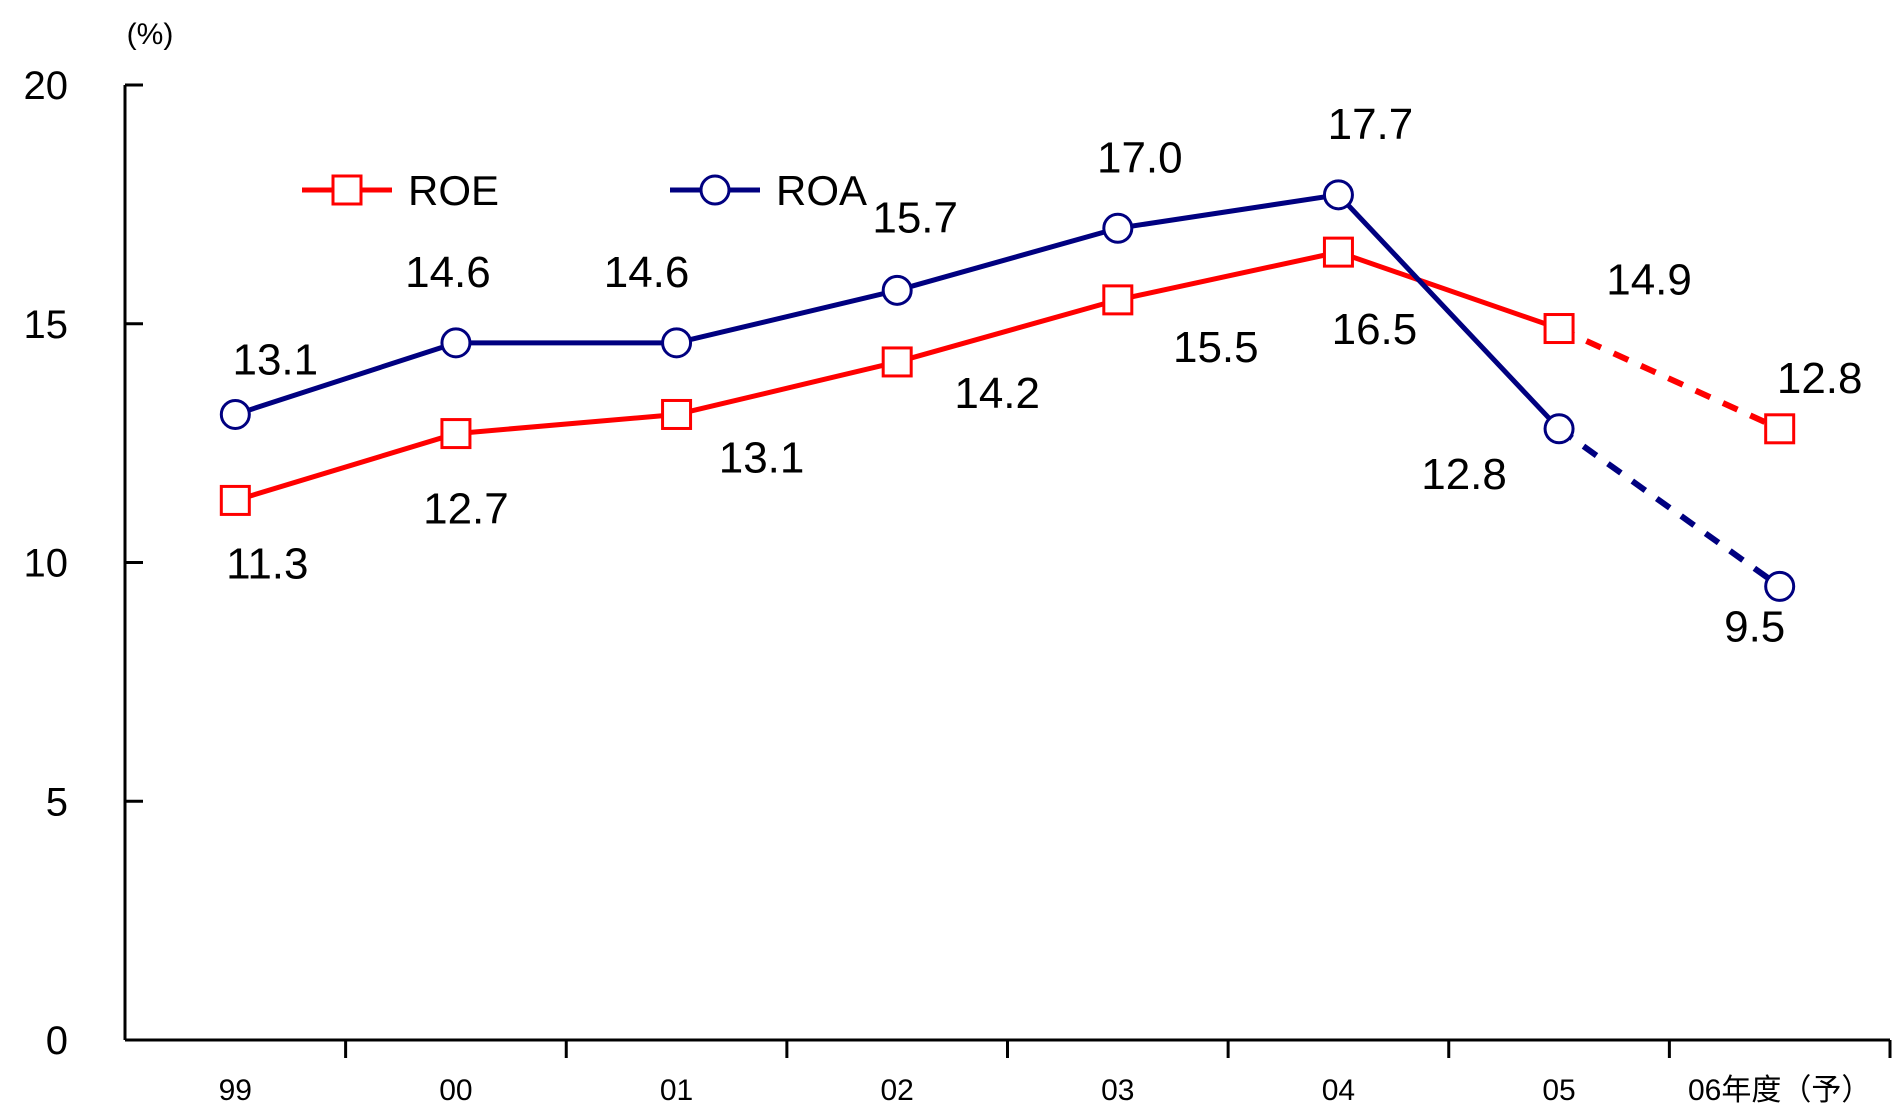  What do you see at coordinates (1649, 280) in the screenshot?
I see `data-label-roe: 14.9` at bounding box center [1649, 280].